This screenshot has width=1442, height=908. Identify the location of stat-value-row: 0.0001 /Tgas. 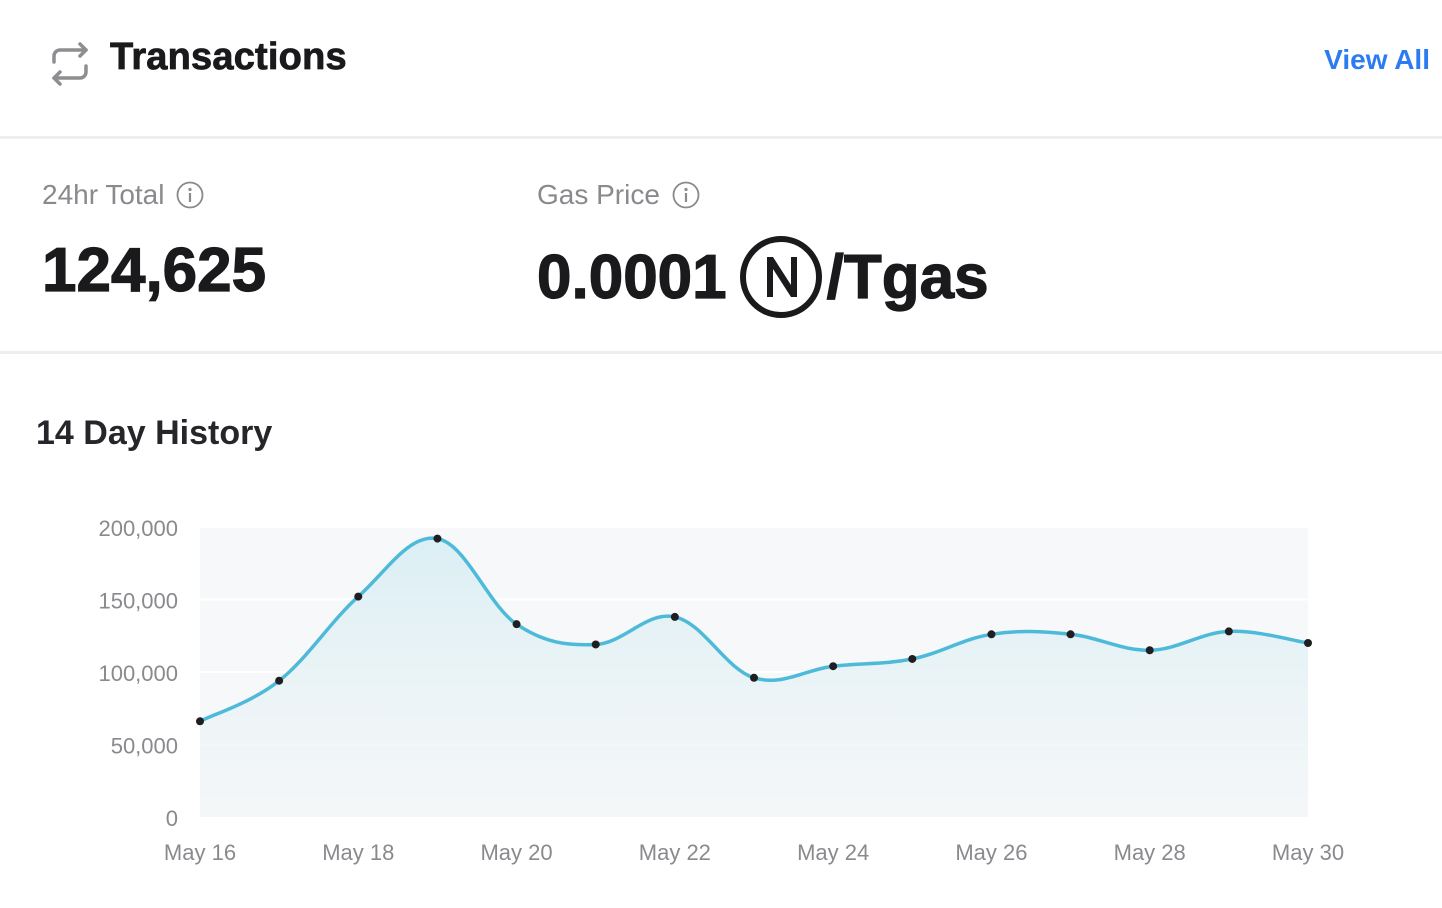
(762, 277).